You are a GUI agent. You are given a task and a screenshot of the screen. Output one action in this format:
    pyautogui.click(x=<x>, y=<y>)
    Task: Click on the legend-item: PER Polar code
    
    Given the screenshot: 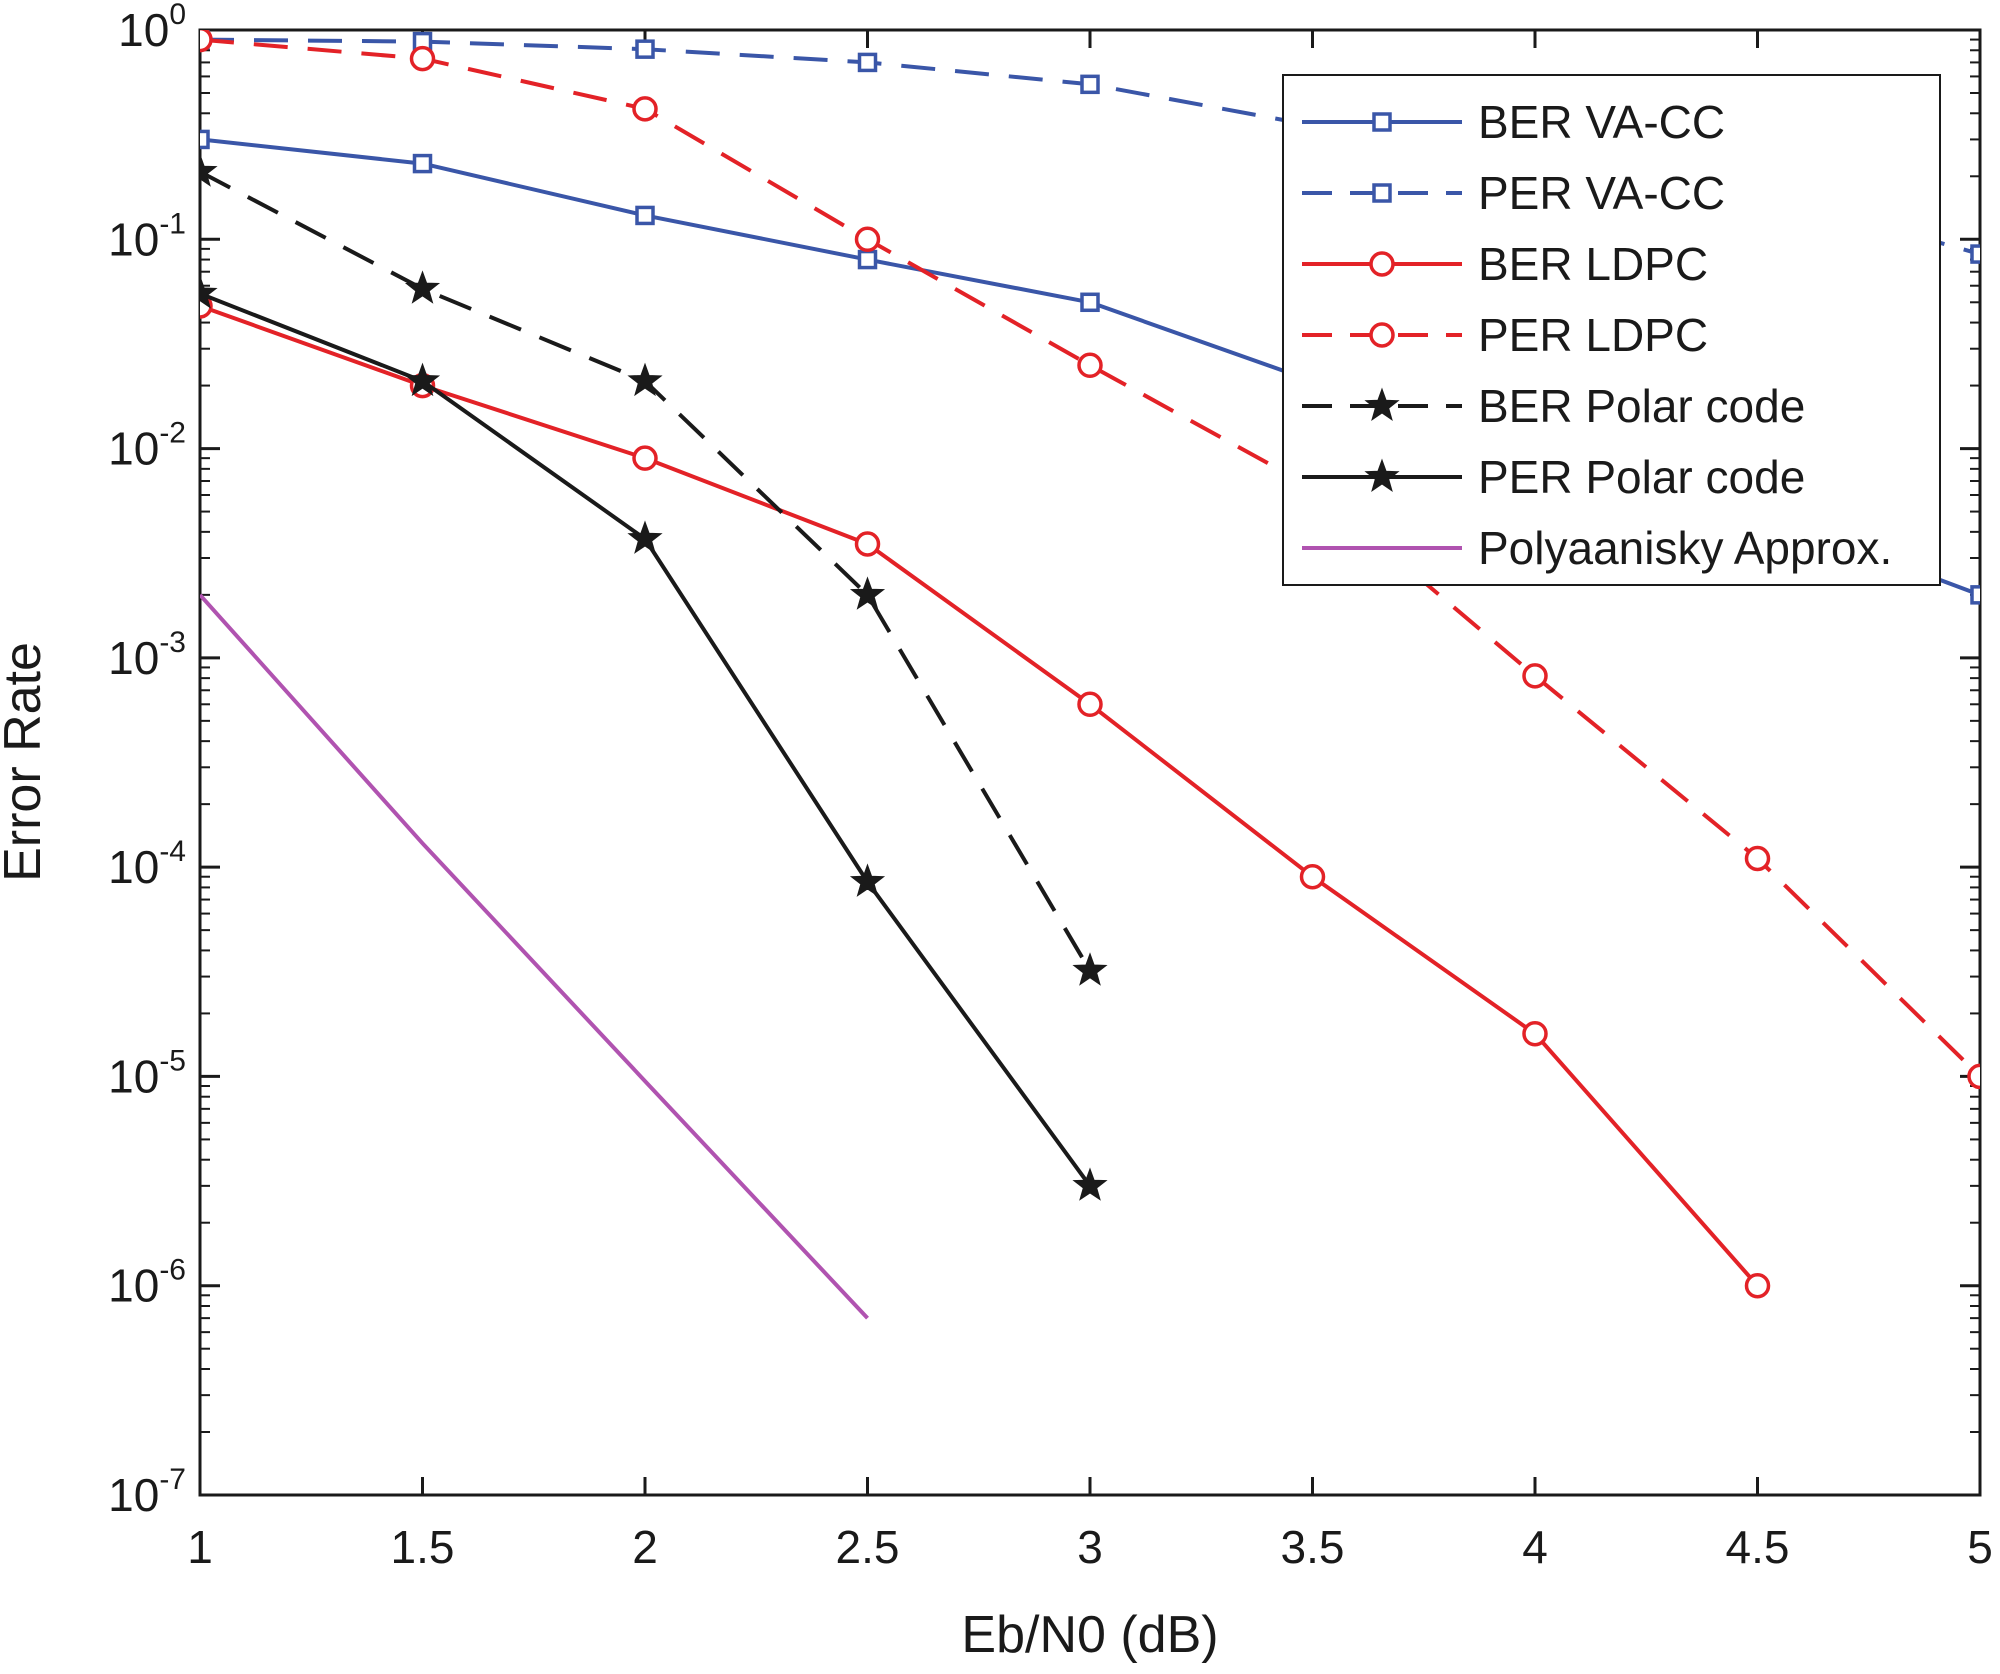 What is the action you would take?
    pyautogui.click(x=1553, y=477)
    